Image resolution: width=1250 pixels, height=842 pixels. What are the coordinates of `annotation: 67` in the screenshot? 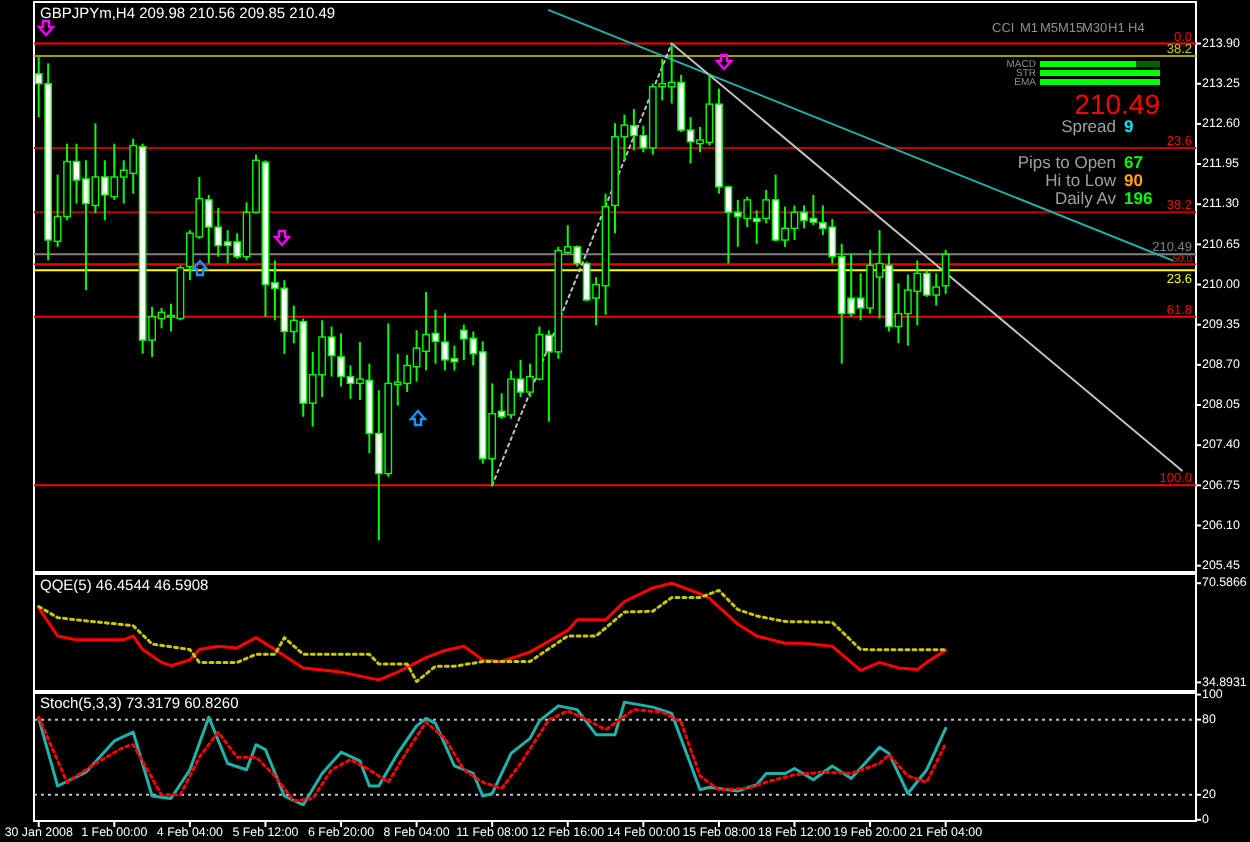 It's located at (1134, 162).